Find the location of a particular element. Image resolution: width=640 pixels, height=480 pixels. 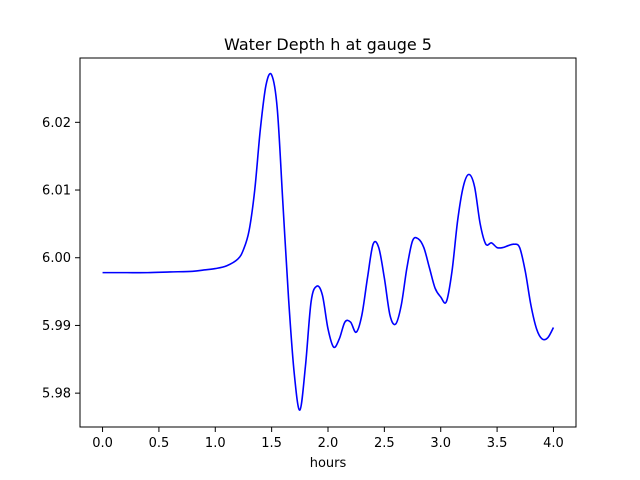

x-tick-label: 2.5 is located at coordinates (384, 443).